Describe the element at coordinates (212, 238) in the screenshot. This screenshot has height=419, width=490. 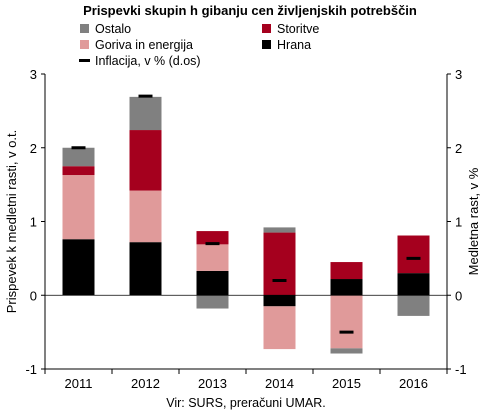
I see `bar-storitve-2013` at that location.